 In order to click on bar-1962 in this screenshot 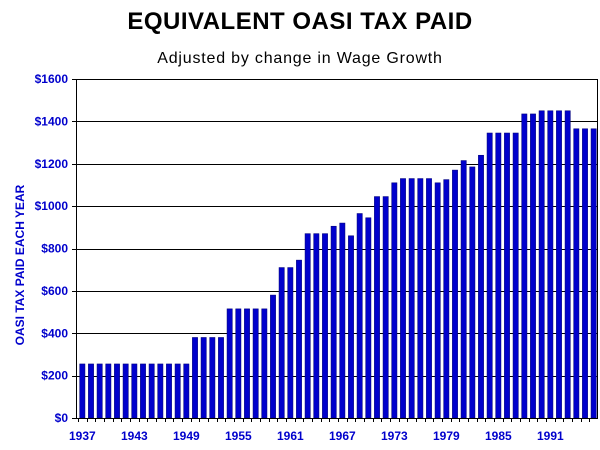, I will do `click(299, 339)`.